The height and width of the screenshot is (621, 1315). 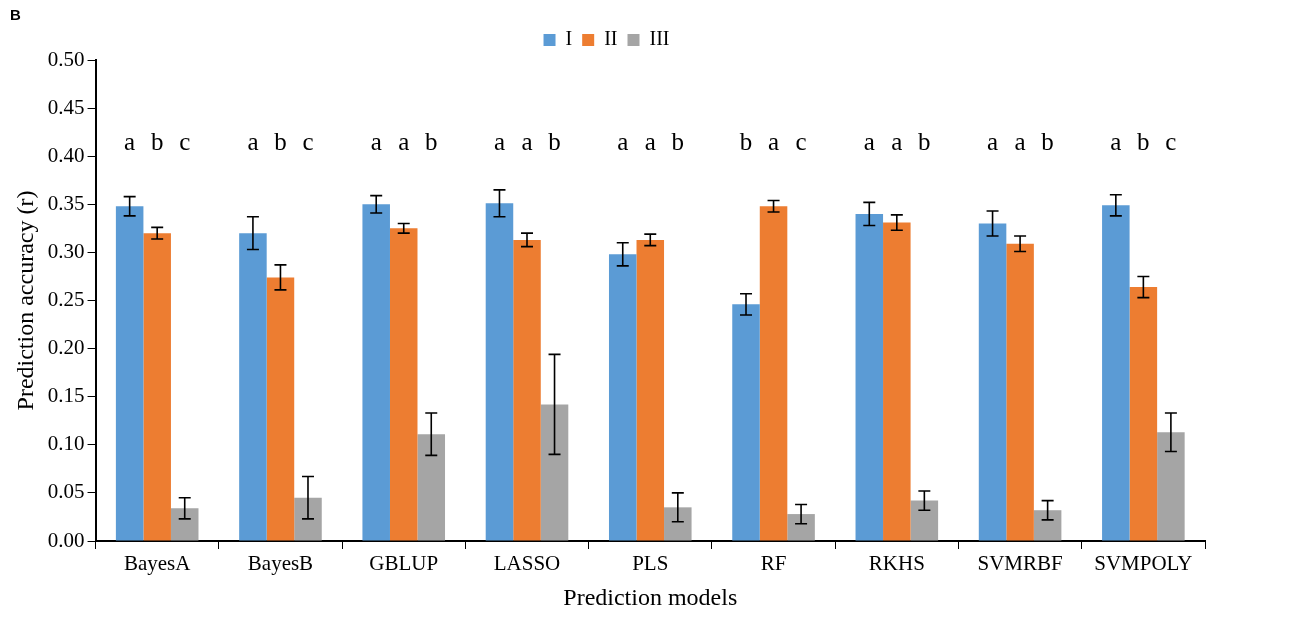 What do you see at coordinates (66, 443) in the screenshot?
I see `y-tick-label: 0.10` at bounding box center [66, 443].